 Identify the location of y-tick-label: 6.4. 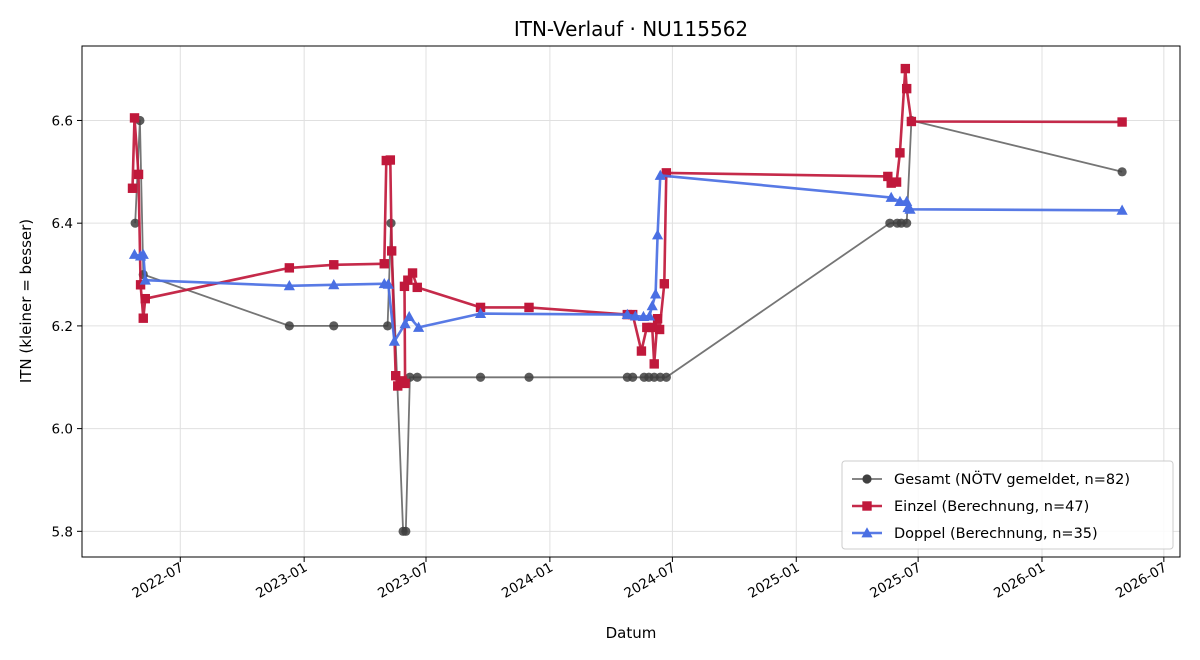
(62, 224).